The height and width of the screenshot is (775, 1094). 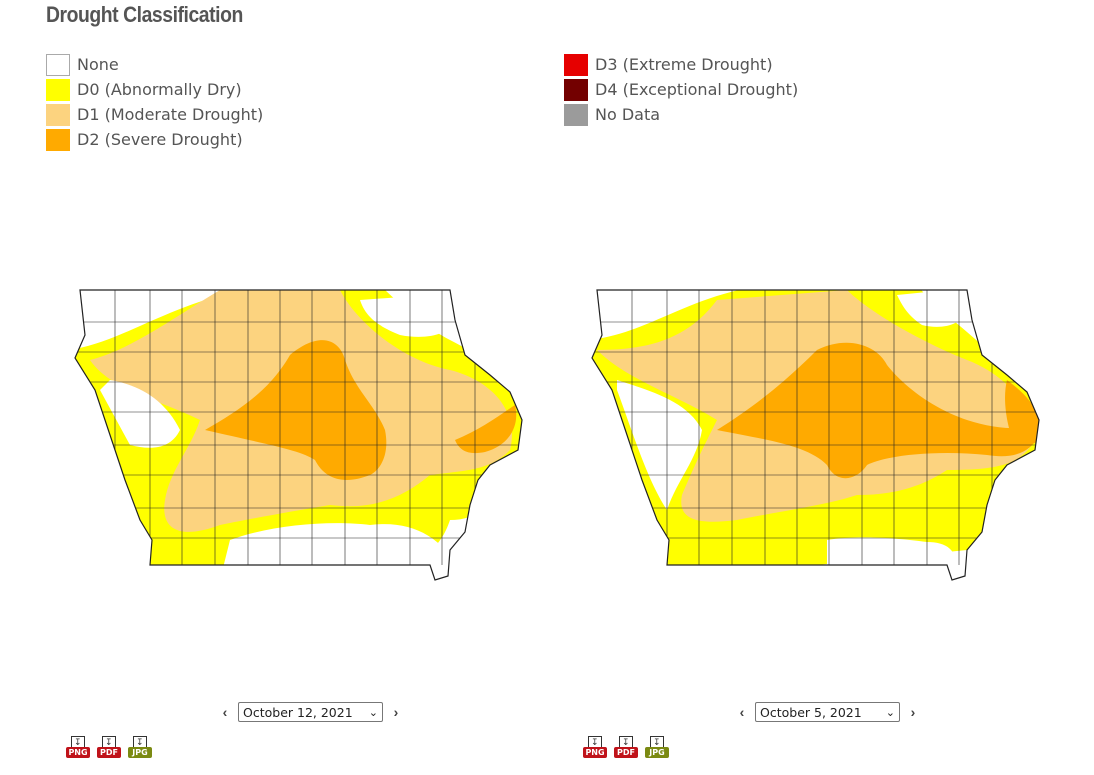 I want to click on legend-item-none: None, so click(x=154, y=64).